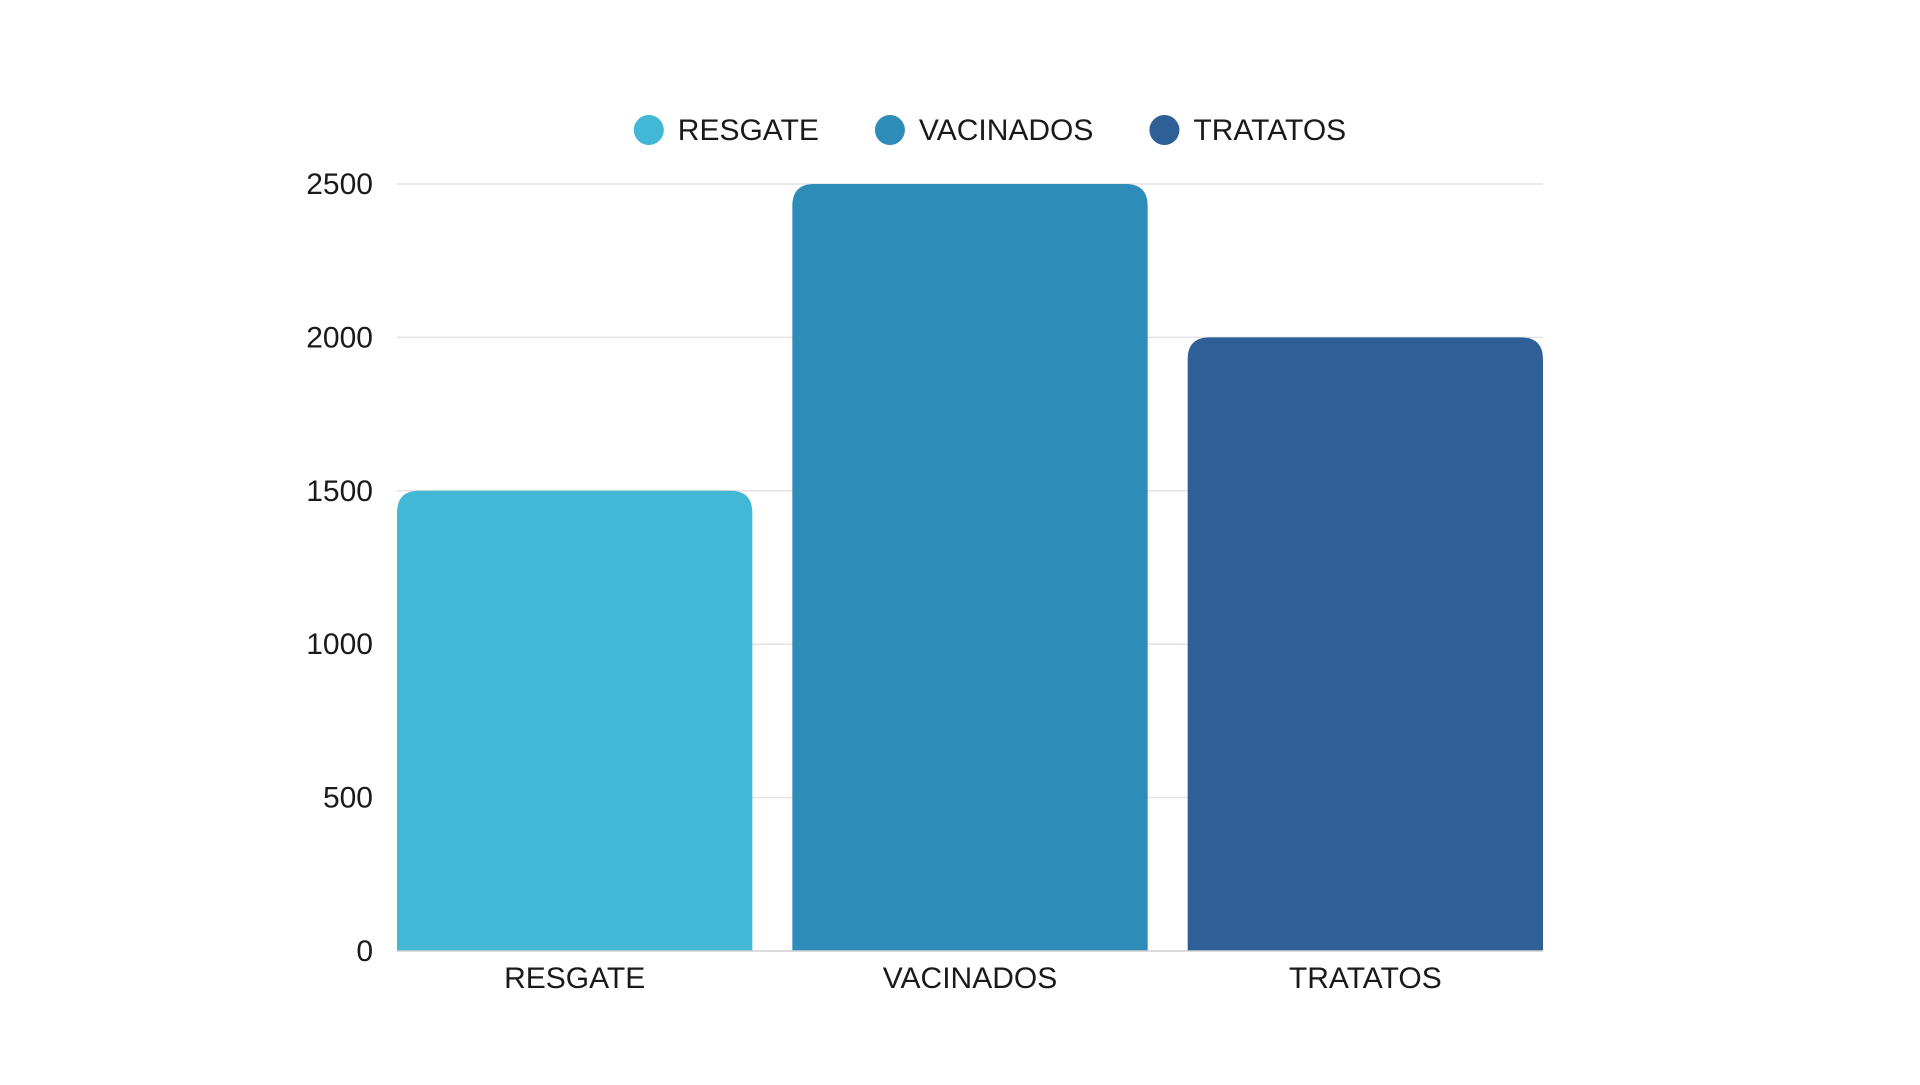 The image size is (1920, 1085). Describe the element at coordinates (348, 798) in the screenshot. I see `y-tick-label: 500` at that location.